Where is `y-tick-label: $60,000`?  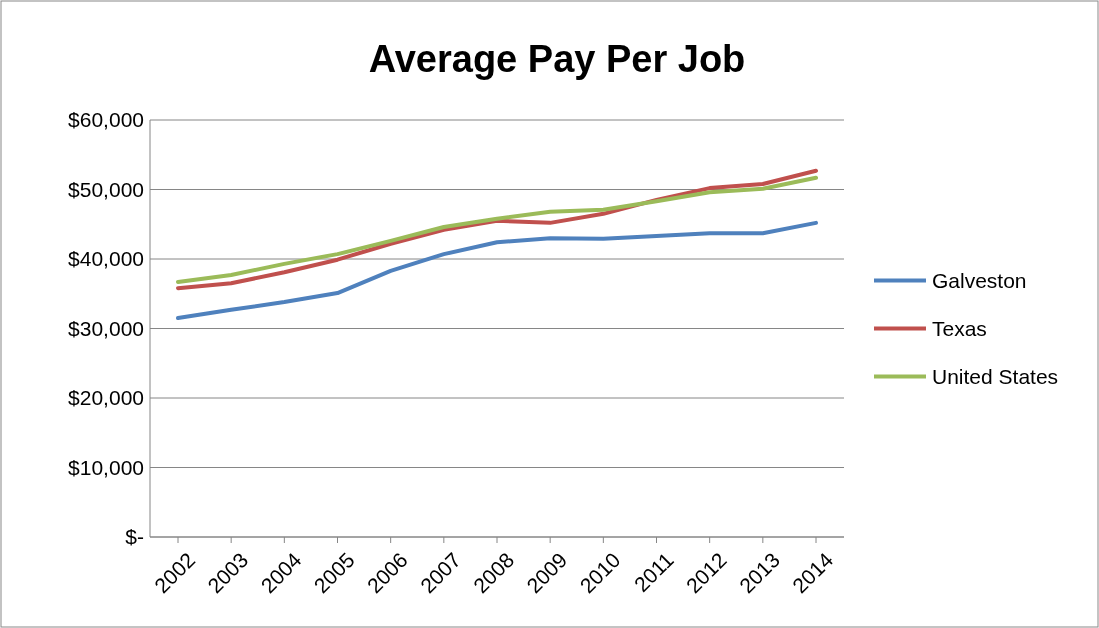 y-tick-label: $60,000 is located at coordinates (106, 120).